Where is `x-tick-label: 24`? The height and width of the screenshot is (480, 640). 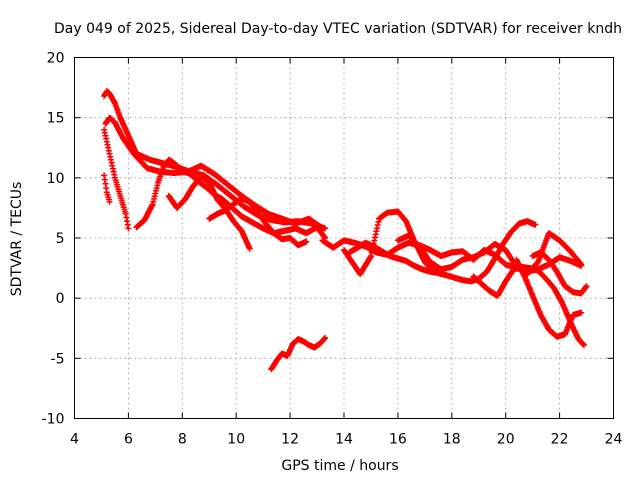
x-tick-label: 24 is located at coordinates (614, 440).